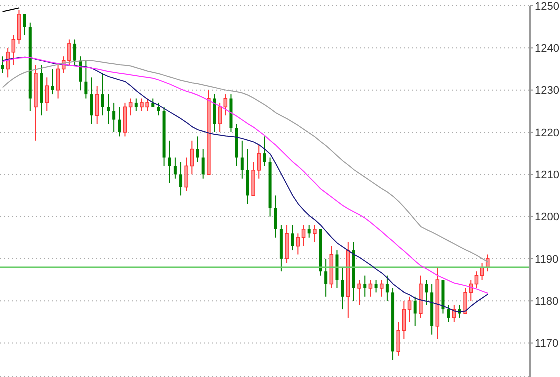 The image size is (560, 377). What do you see at coordinates (547, 6) in the screenshot?
I see `y-tick-label: 1250` at bounding box center [547, 6].